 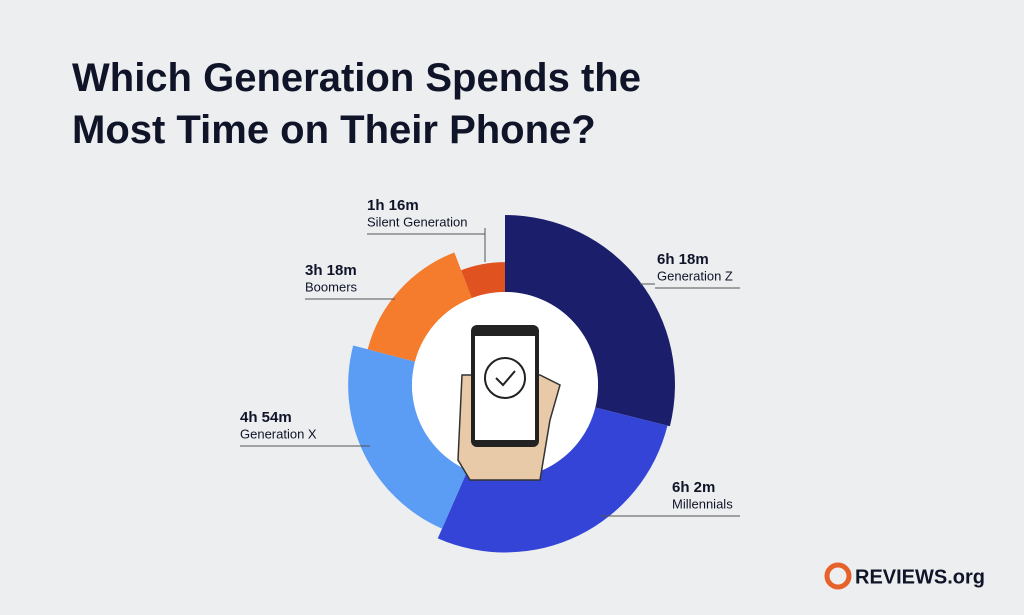 I want to click on brand-logo: REVIEWS.org, so click(x=904, y=576).